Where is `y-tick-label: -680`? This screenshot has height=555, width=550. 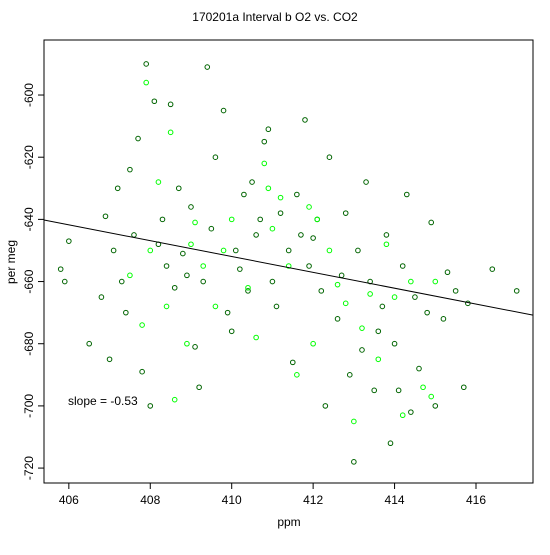
y-tick-label: -680 is located at coordinates (29, 343).